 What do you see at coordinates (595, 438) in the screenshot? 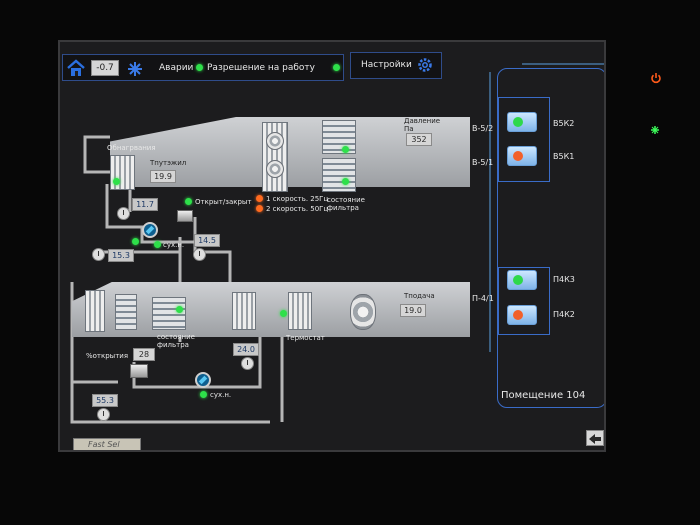
I see `back-arrow-icon` at bounding box center [595, 438].